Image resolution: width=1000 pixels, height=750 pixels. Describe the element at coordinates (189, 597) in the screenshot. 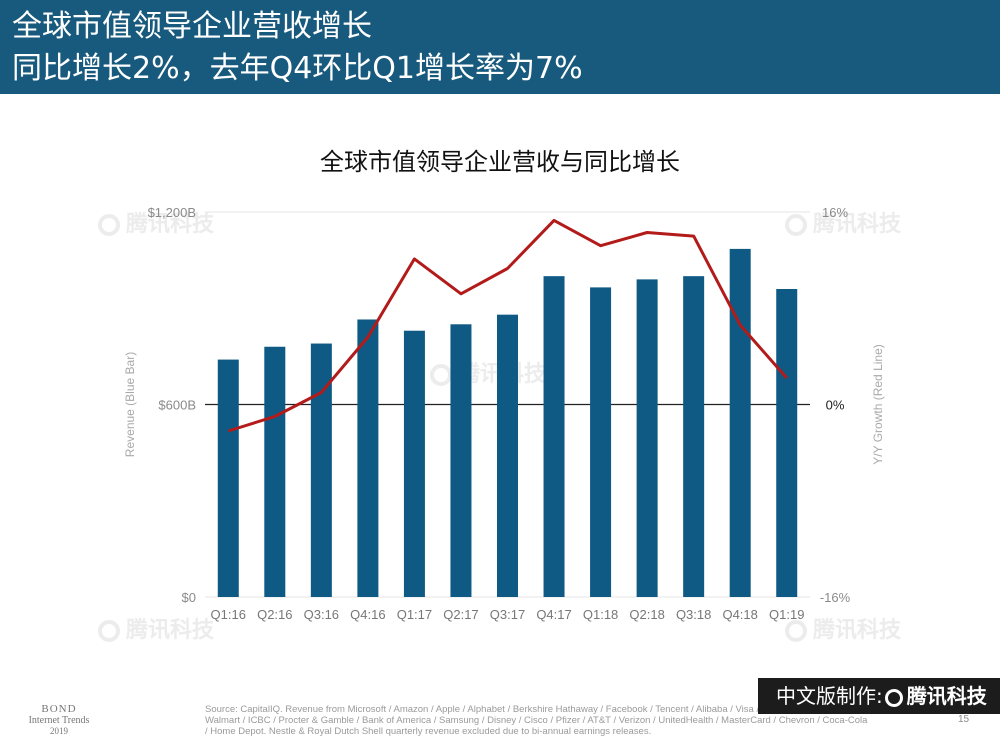

I see `y-tick-label: $0` at that location.